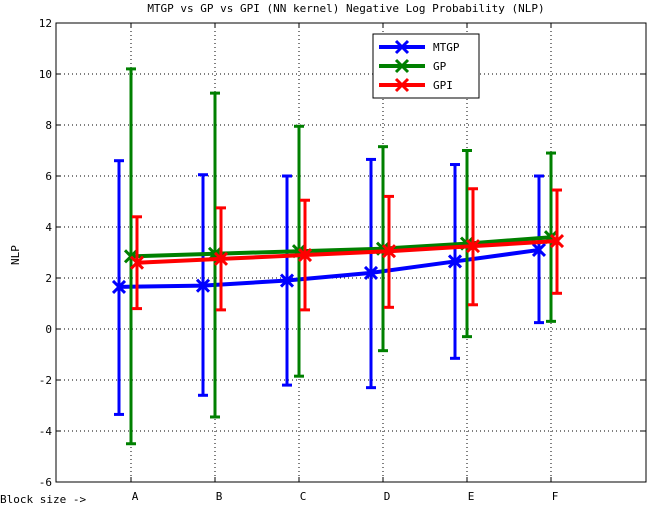 This screenshot has width=647, height=505. What do you see at coordinates (45, 482) in the screenshot?
I see `y-tick-label: -6` at bounding box center [45, 482].